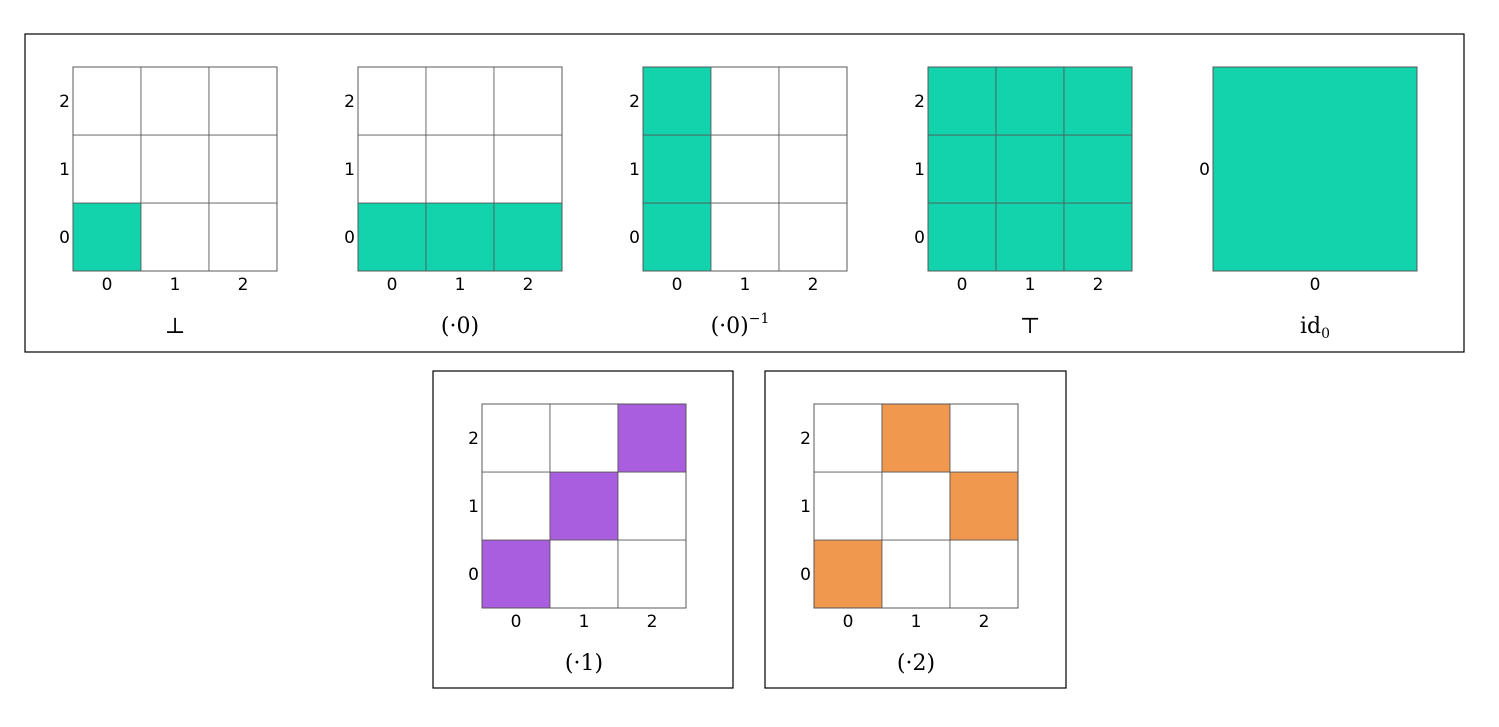 The width and height of the screenshot is (1499, 727). I want to click on relation-caption: ⊤, so click(1030, 326).